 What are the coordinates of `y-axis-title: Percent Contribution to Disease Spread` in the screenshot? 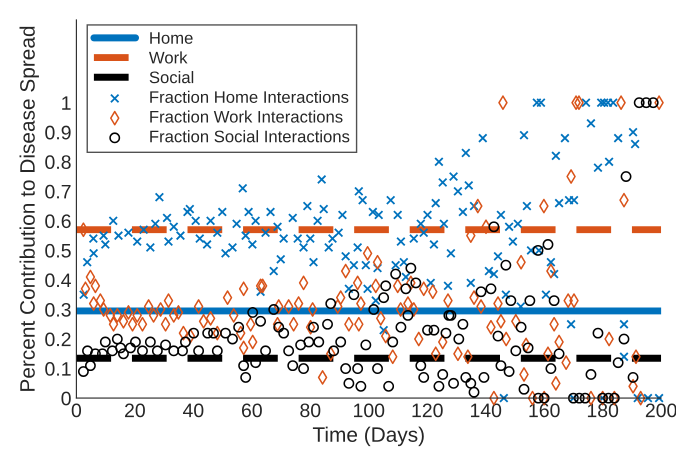 It's located at (29, 208).